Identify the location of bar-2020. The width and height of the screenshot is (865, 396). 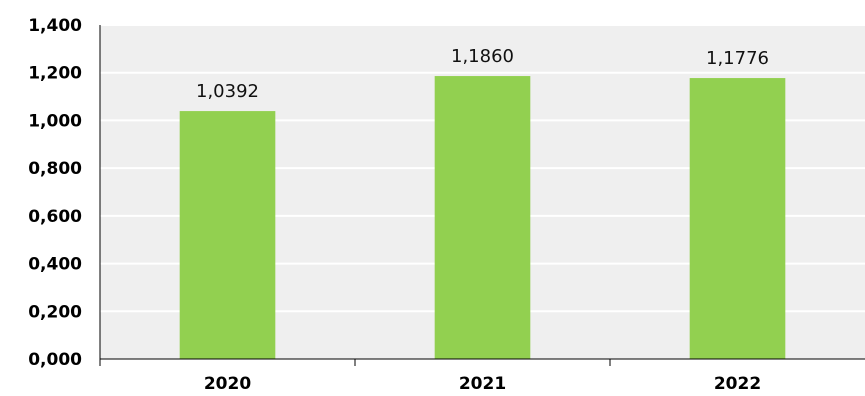
(227, 235).